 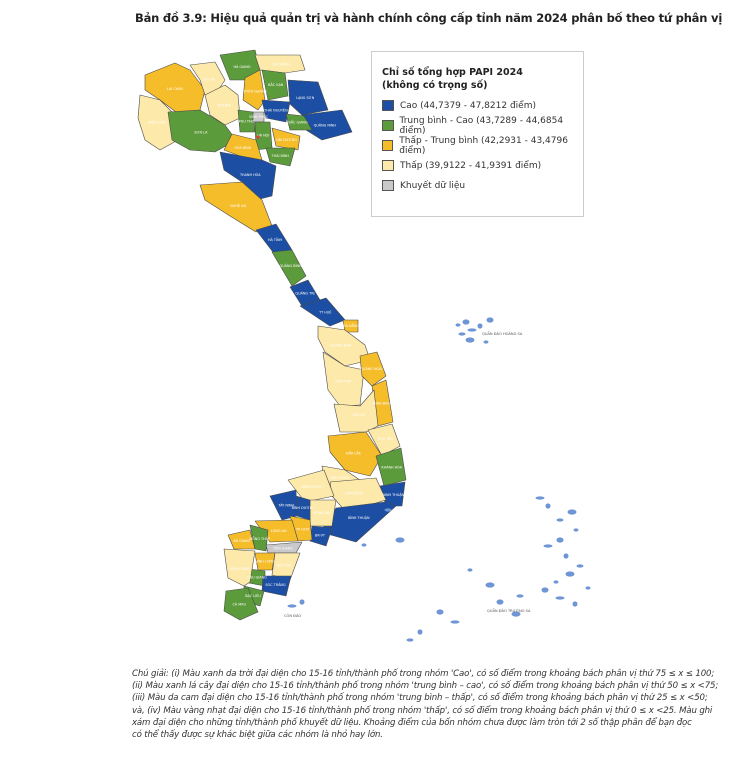 I want to click on province-label: KIÊN GIANG, so click(x=240, y=568).